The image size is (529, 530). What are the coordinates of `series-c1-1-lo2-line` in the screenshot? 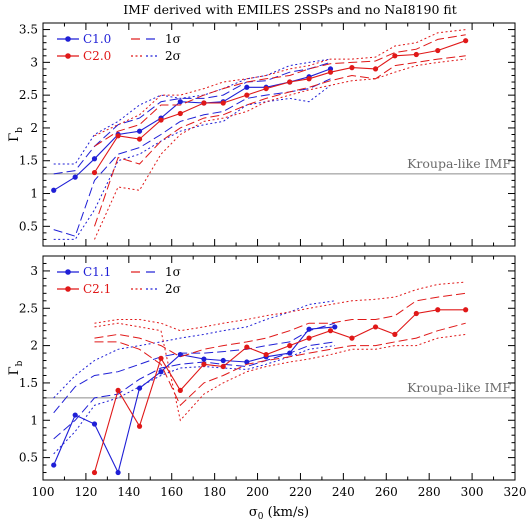 It's located at (194, 400).